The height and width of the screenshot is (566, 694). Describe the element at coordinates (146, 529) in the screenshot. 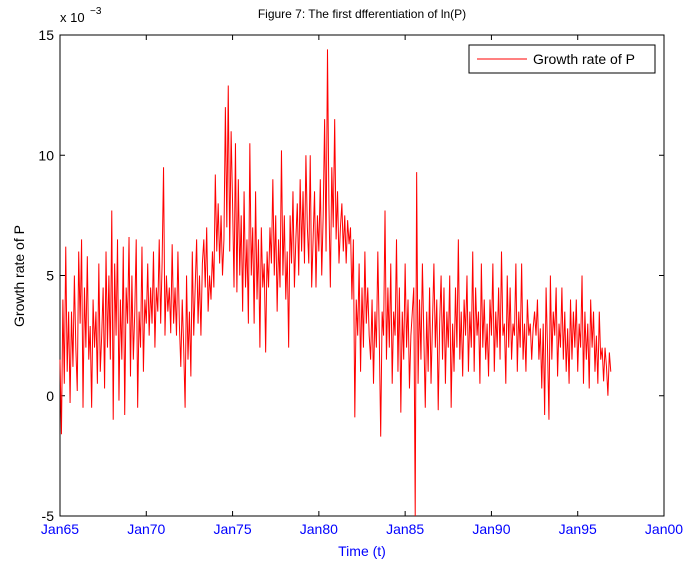

I see `x-tick-label: Jan70` at that location.